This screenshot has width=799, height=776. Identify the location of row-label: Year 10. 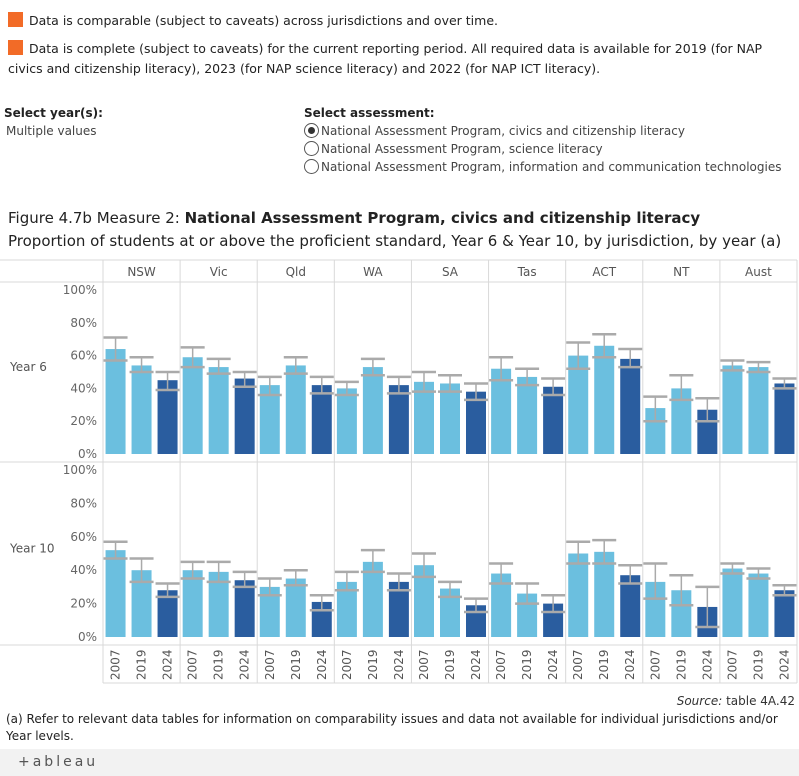
(32, 549).